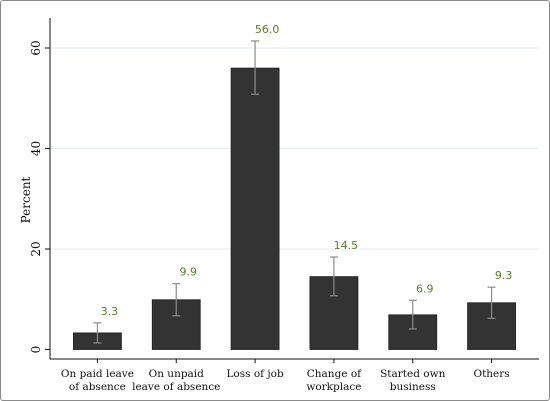  What do you see at coordinates (36, 148) in the screenshot?
I see `y-tick-label: 40` at bounding box center [36, 148].